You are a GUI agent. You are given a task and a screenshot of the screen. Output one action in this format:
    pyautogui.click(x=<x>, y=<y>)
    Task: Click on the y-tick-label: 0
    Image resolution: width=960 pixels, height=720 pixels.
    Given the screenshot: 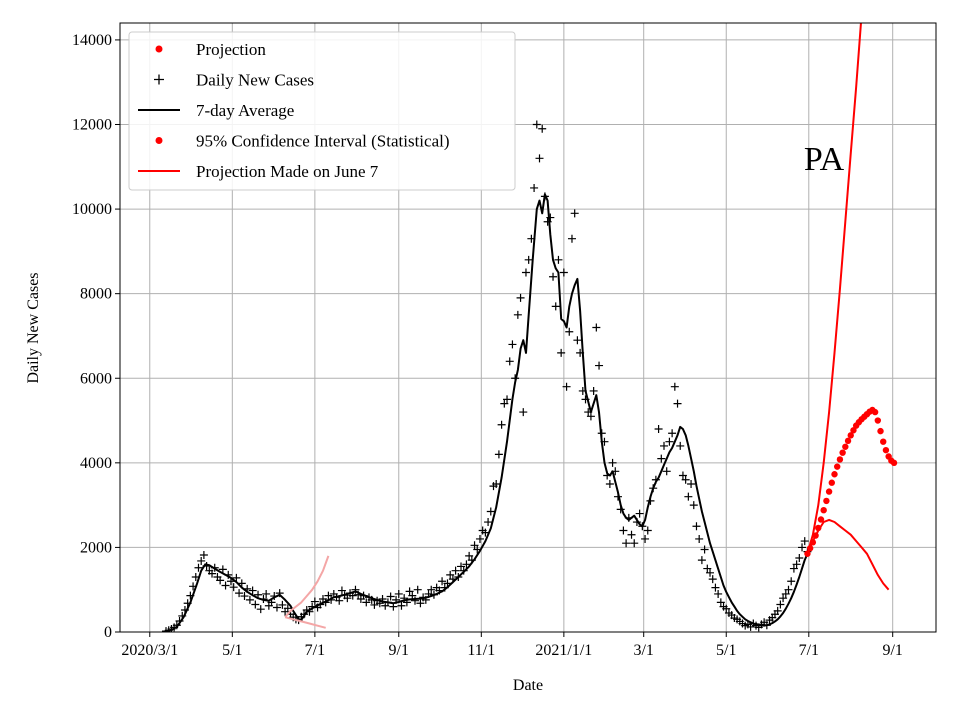 What is the action you would take?
    pyautogui.click(x=108, y=632)
    